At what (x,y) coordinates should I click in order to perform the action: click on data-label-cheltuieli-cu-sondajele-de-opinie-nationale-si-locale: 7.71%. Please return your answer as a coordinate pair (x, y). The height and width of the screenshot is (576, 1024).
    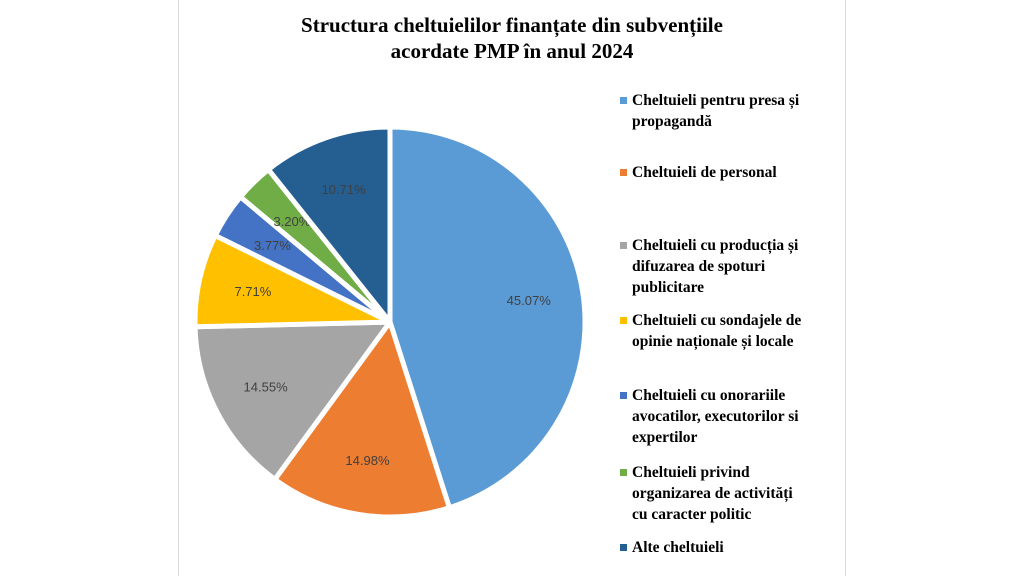
    Looking at the image, I should click on (252, 291).